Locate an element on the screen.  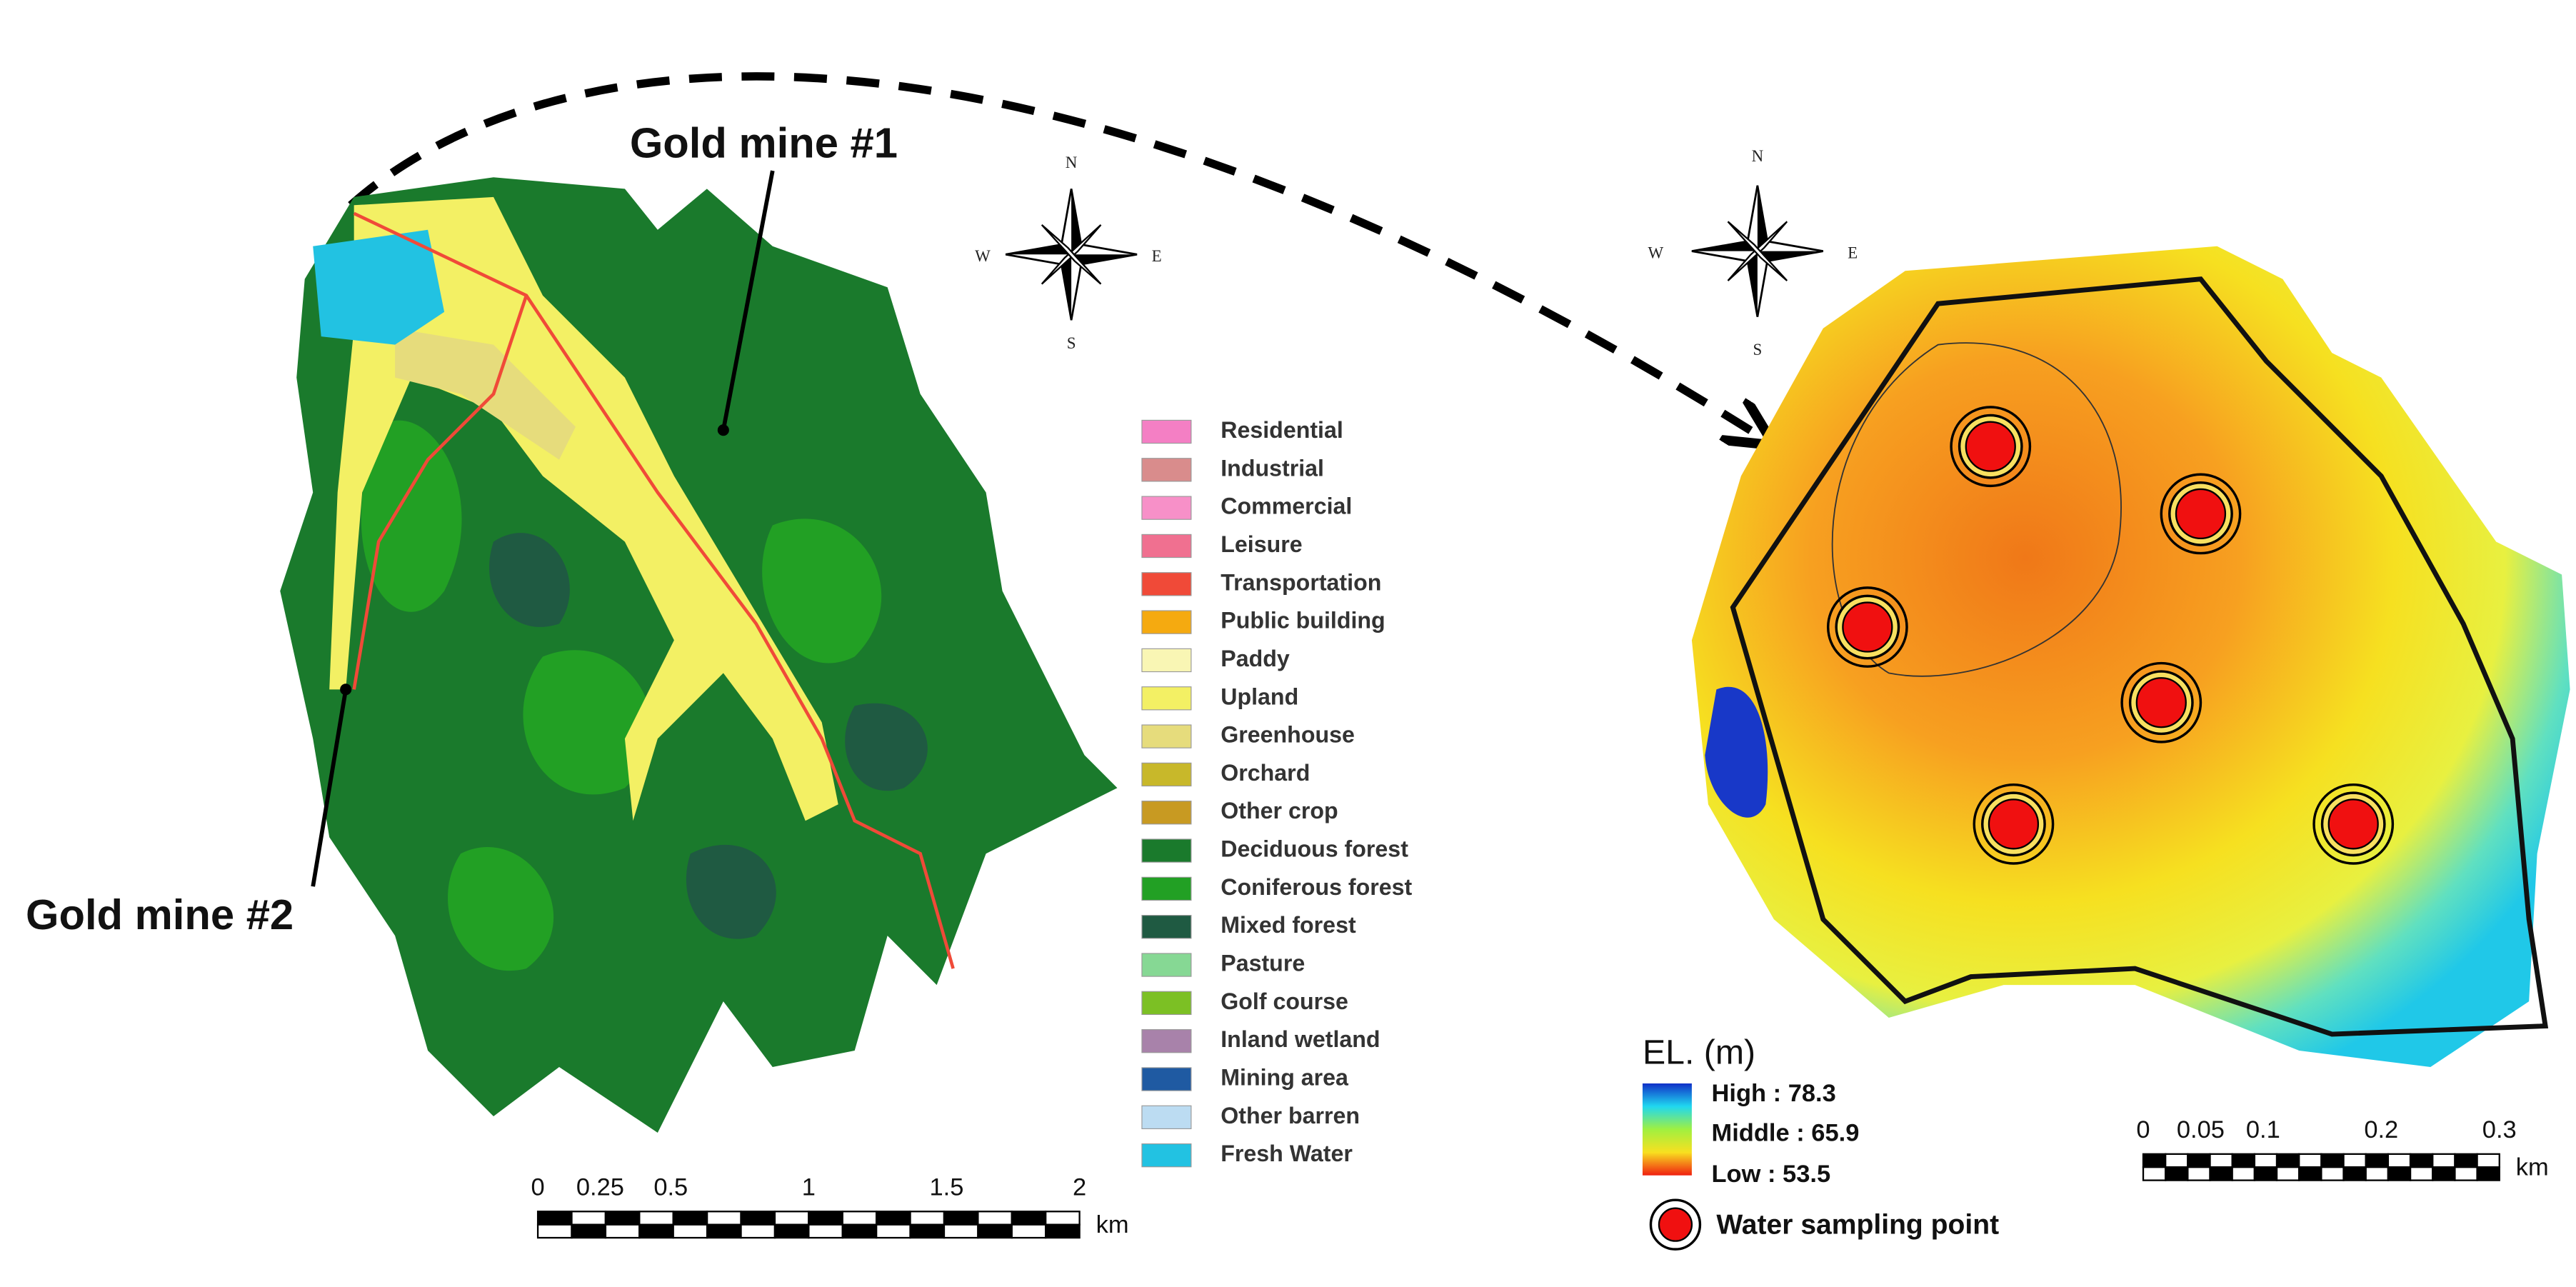
scale-label: 0.2 is located at coordinates (2381, 1129).